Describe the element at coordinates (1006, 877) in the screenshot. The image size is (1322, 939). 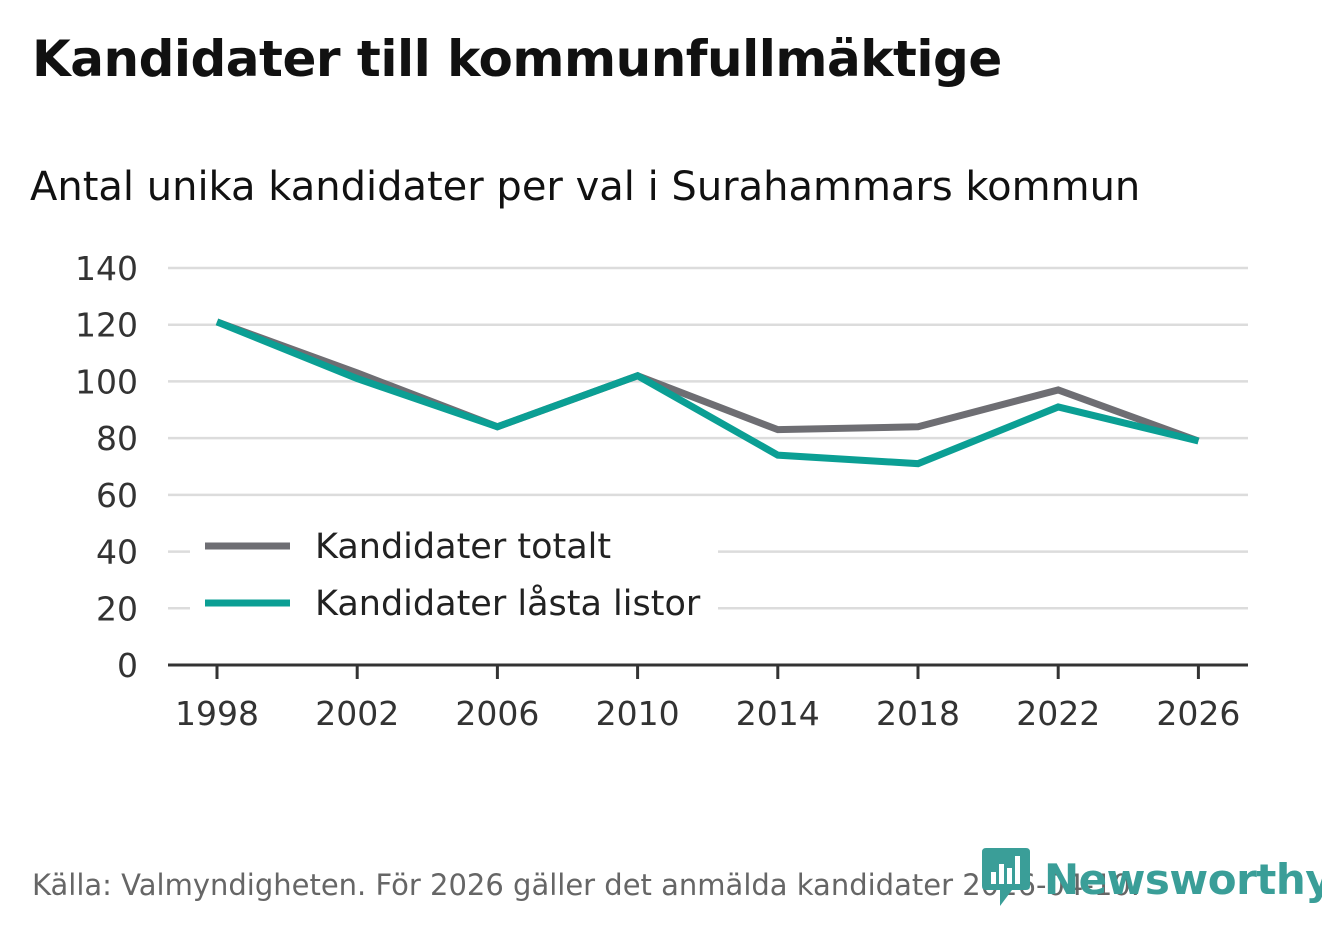
I see `bar-chart-icon` at that location.